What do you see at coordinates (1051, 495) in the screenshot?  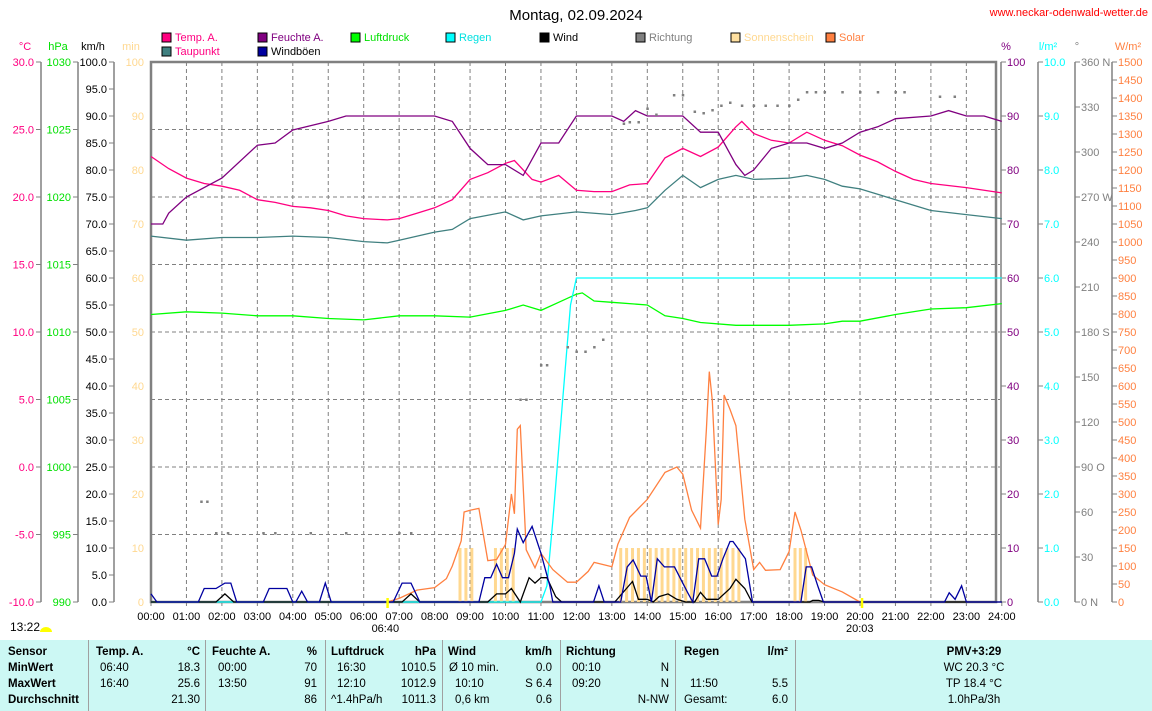 I see `axis-tick-label: 2.0` at bounding box center [1051, 495].